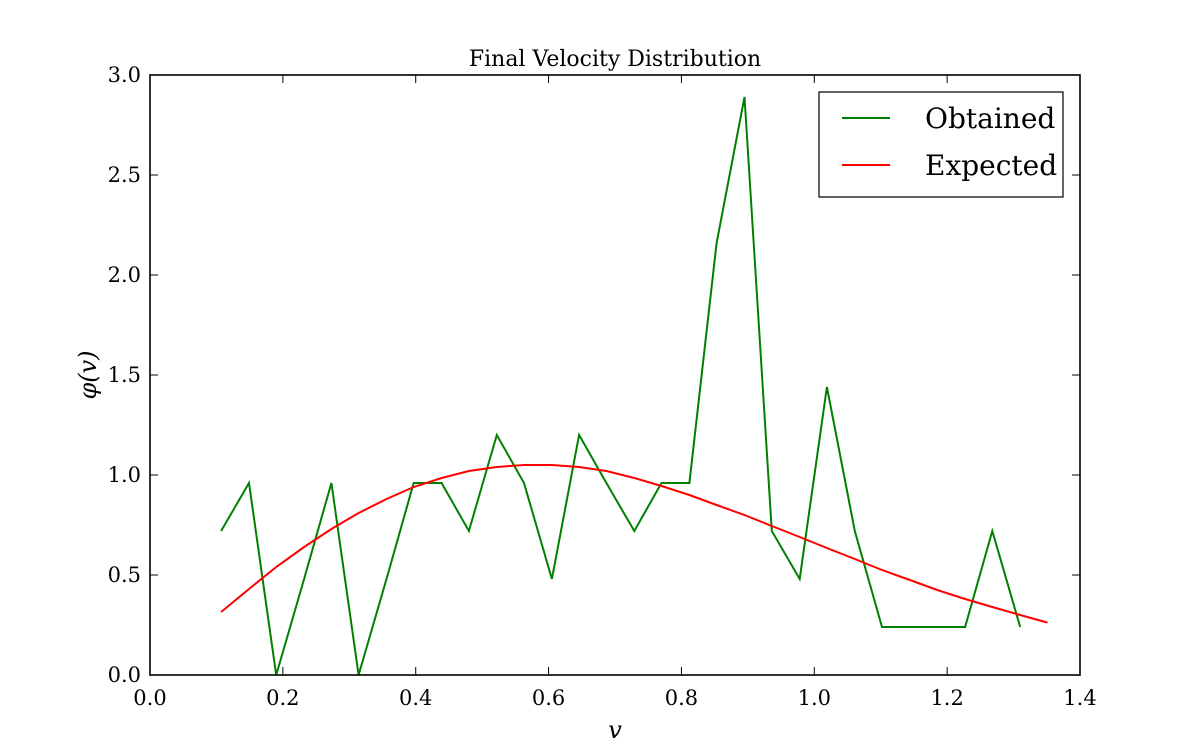 This screenshot has width=1200, height=750. Describe the element at coordinates (991, 165) in the screenshot. I see `legend-label-expected: Expected` at that location.